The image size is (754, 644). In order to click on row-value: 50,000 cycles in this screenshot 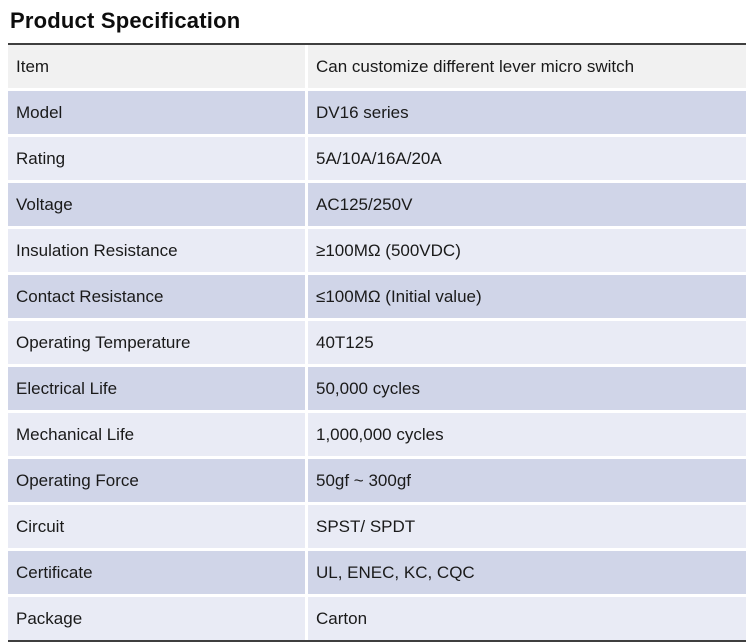, I will do `click(527, 388)`.